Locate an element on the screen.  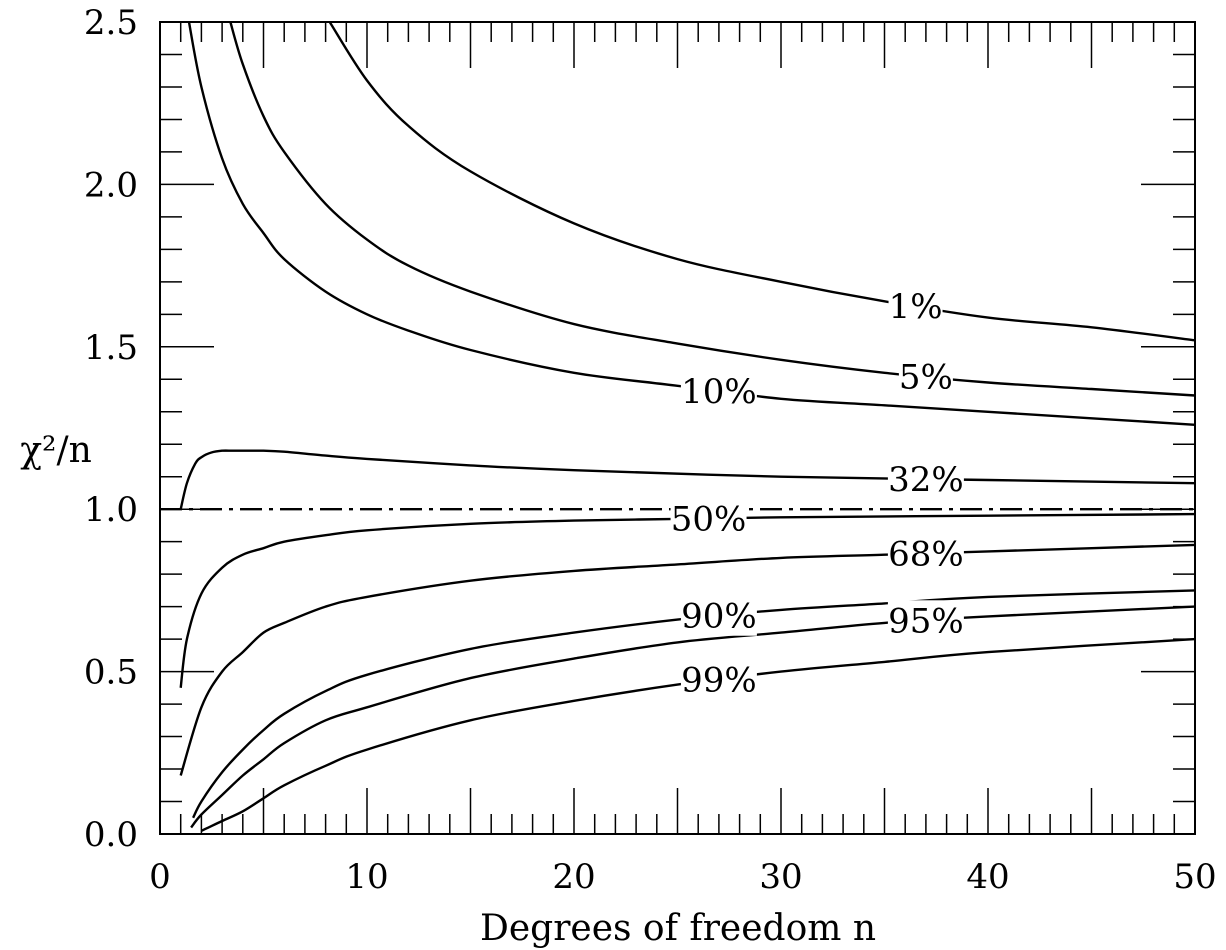
y-tick-label: 2.0 is located at coordinates (111, 185).